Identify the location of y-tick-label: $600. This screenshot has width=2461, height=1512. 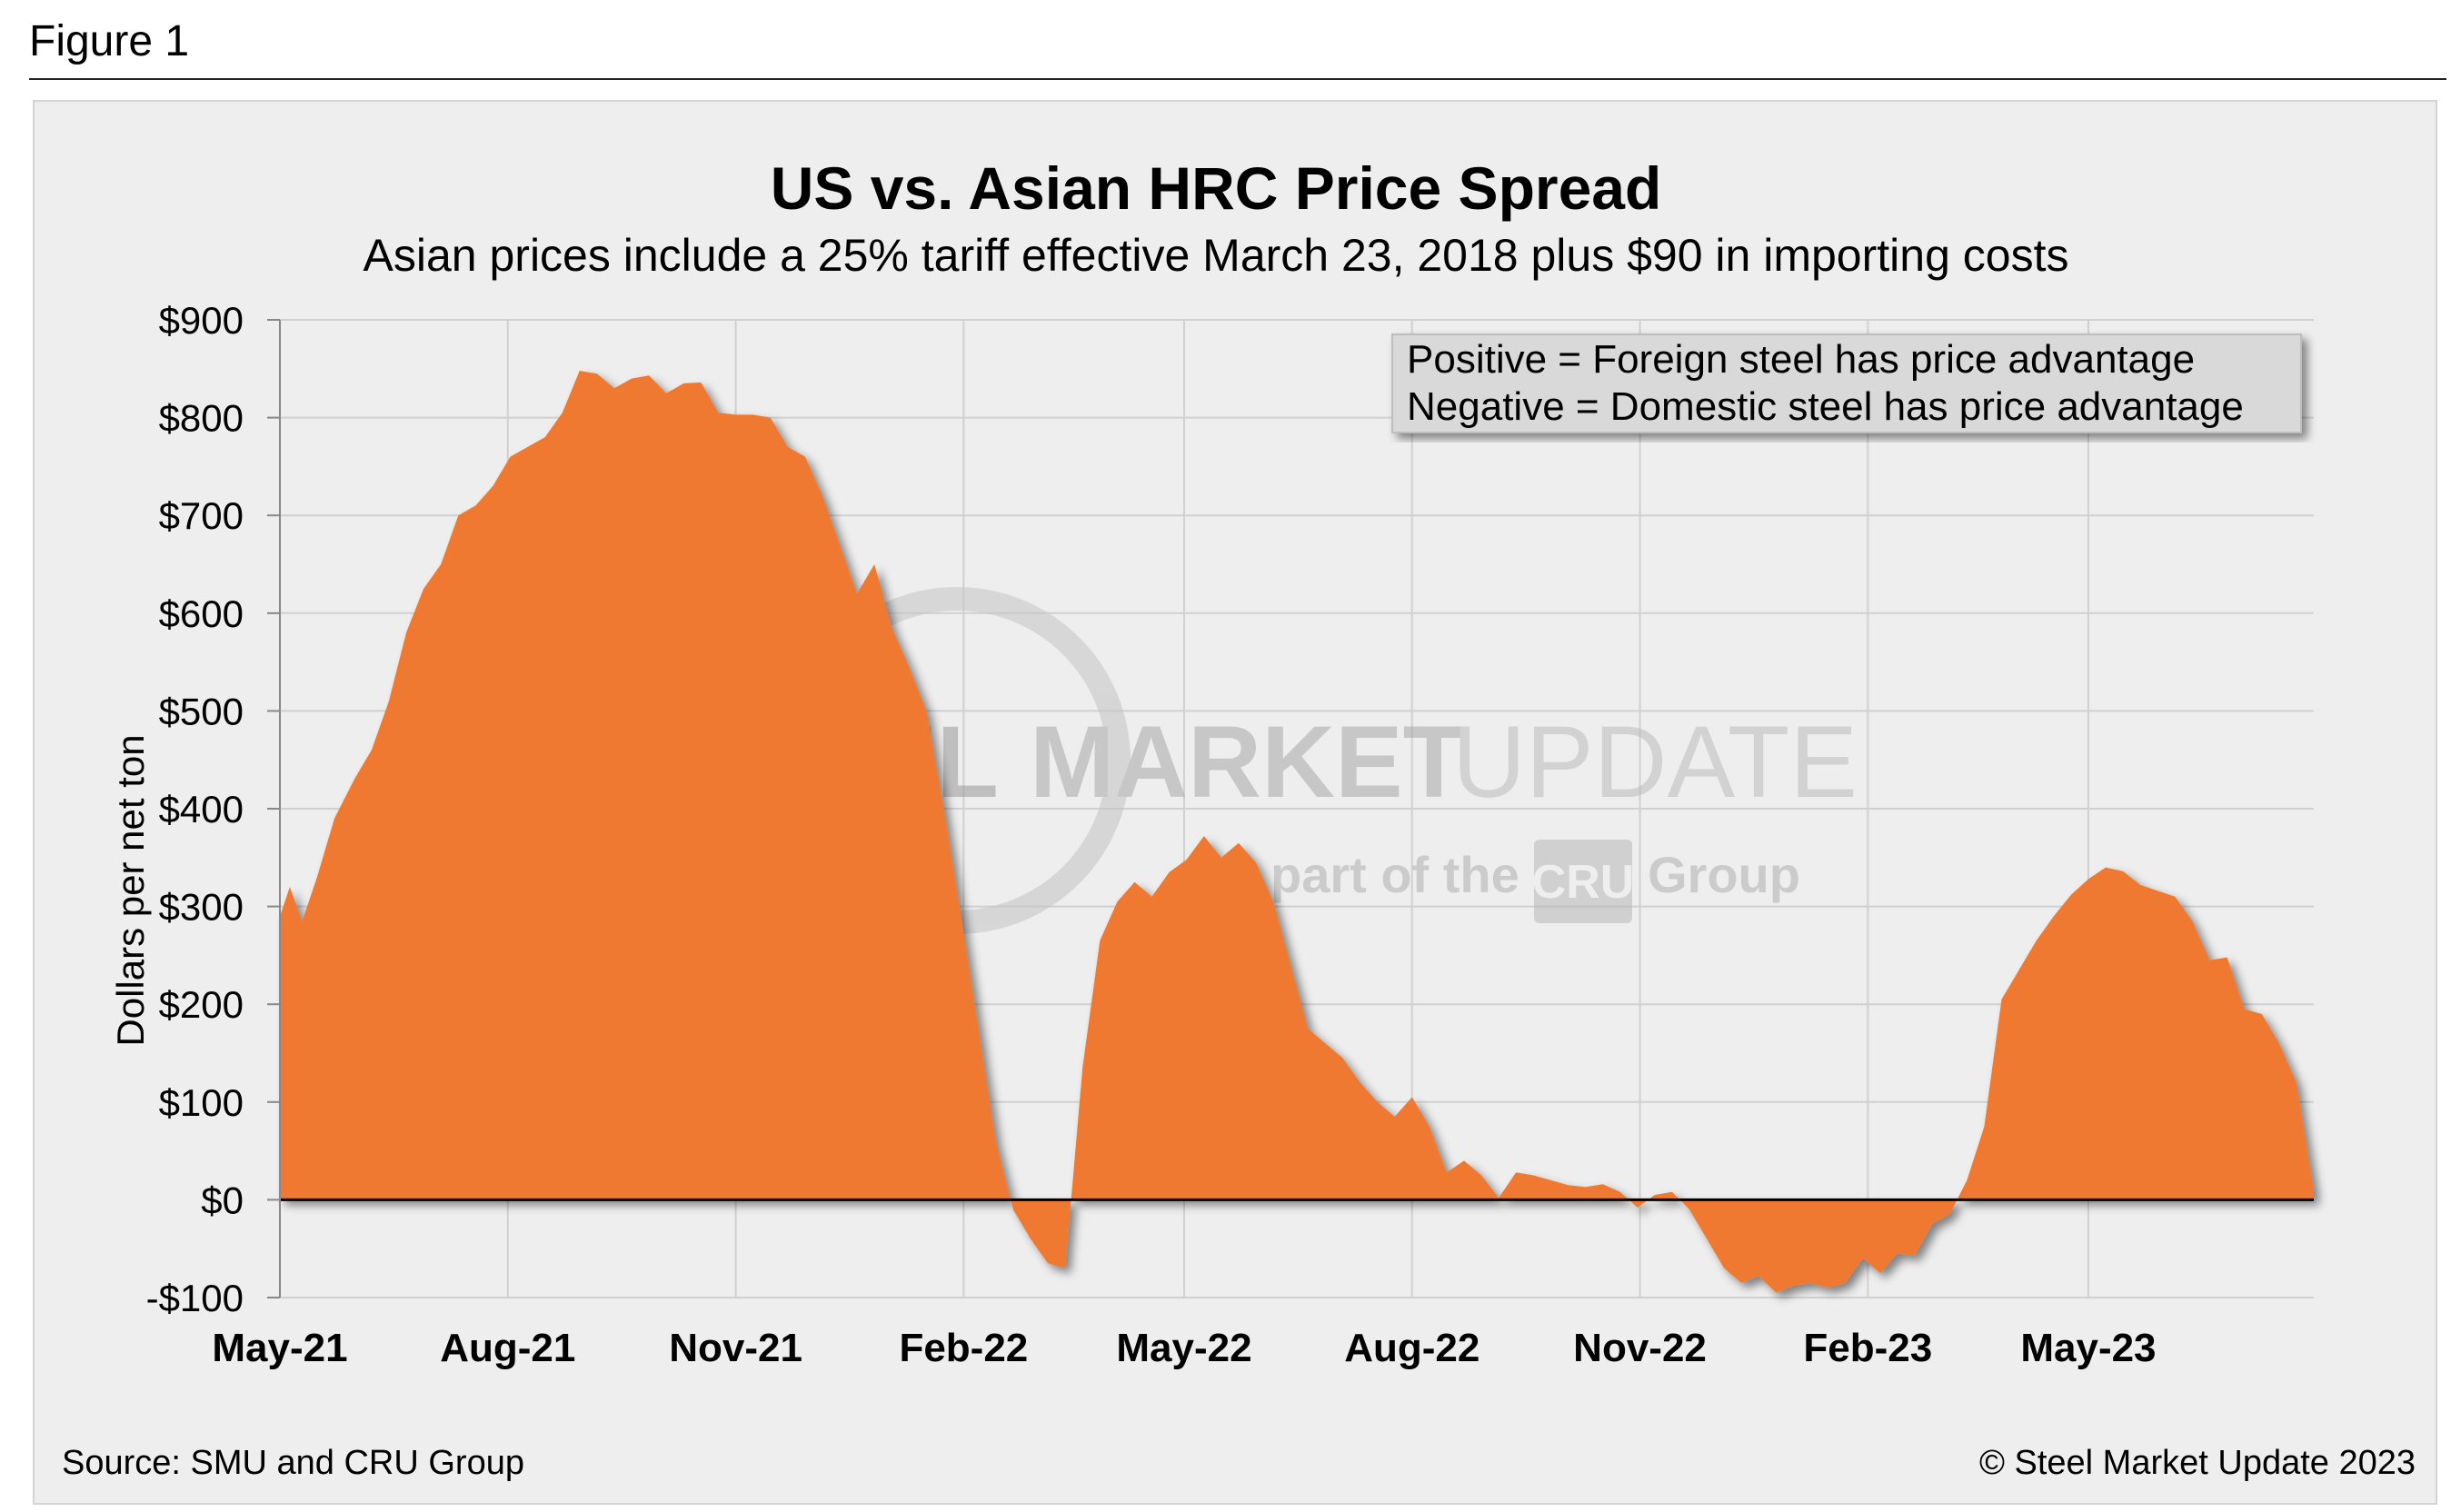
(201, 613).